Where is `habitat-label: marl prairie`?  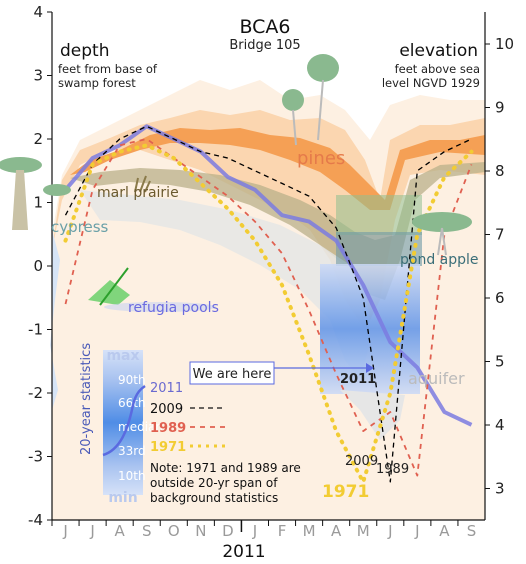 habitat-label: marl prairie is located at coordinates (138, 193).